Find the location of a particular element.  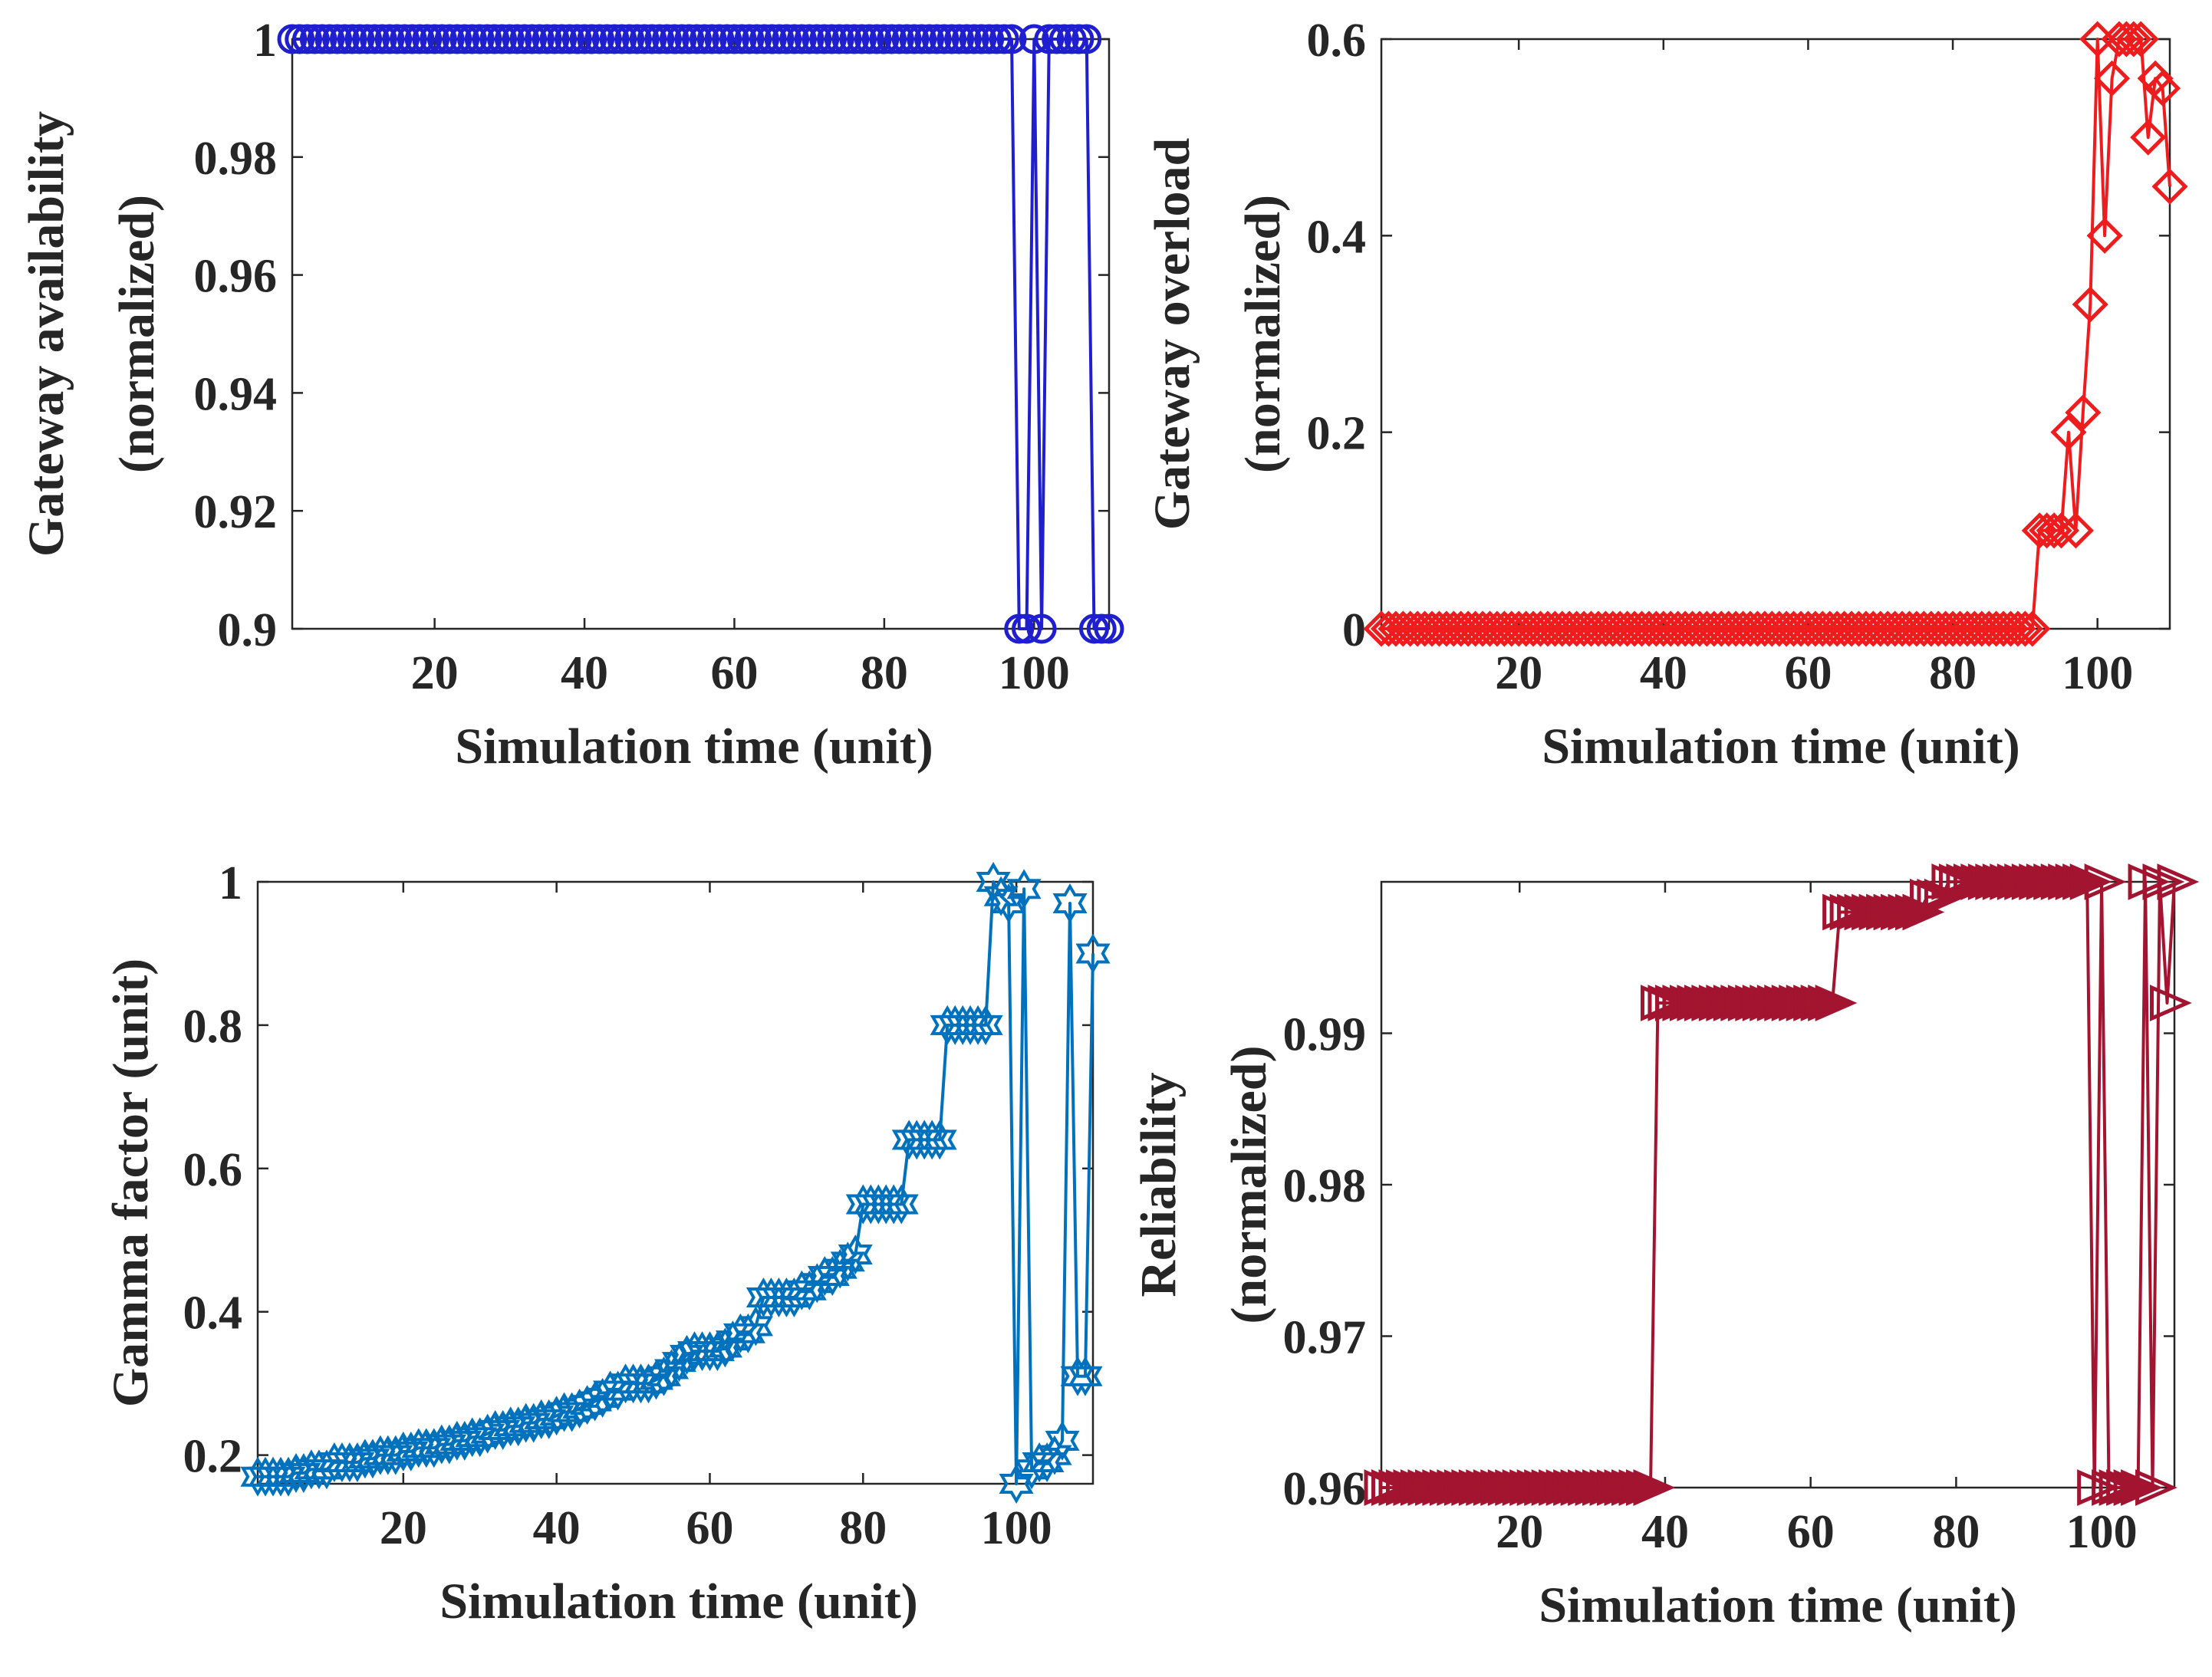

x-tick-label: 100 is located at coordinates (2102, 1532).